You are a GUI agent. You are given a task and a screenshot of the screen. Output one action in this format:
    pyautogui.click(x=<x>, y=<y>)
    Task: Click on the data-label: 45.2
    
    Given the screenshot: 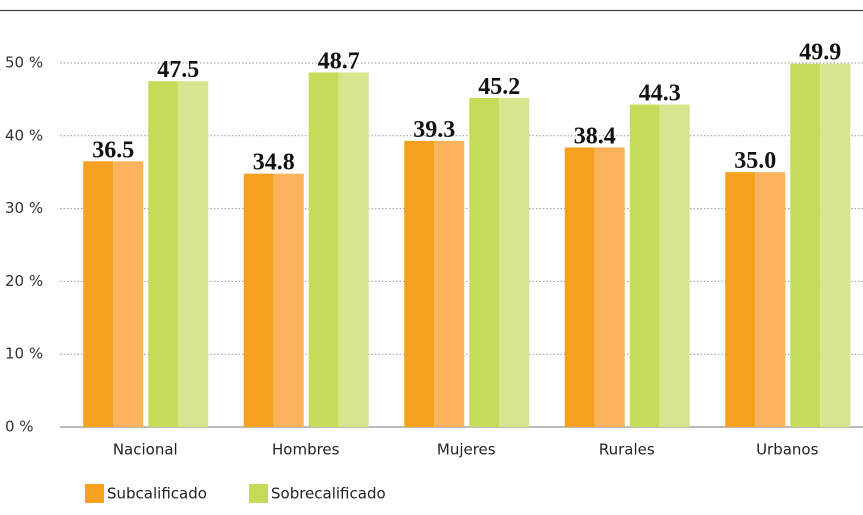 What is the action you would take?
    pyautogui.click(x=499, y=87)
    